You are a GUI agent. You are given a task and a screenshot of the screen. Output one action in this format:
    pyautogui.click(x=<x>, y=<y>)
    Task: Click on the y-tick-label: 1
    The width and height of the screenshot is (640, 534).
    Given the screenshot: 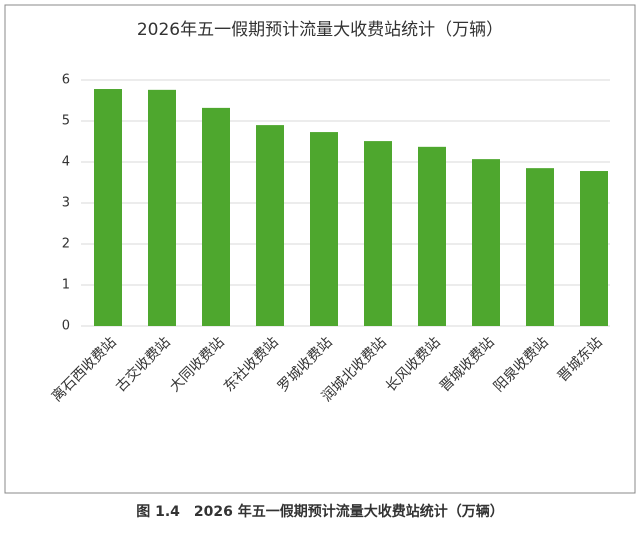 What is the action you would take?
    pyautogui.click(x=66, y=285)
    